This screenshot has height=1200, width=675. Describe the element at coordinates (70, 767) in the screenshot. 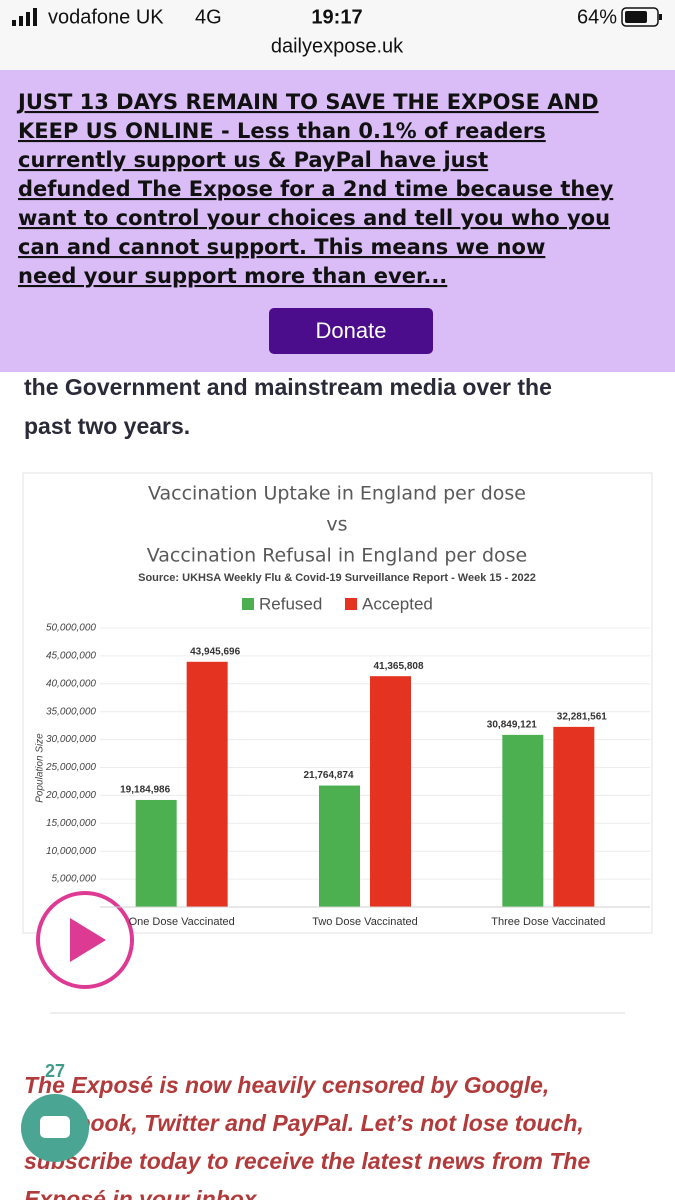

I see `y-tick-label: 25,000,000` at that location.